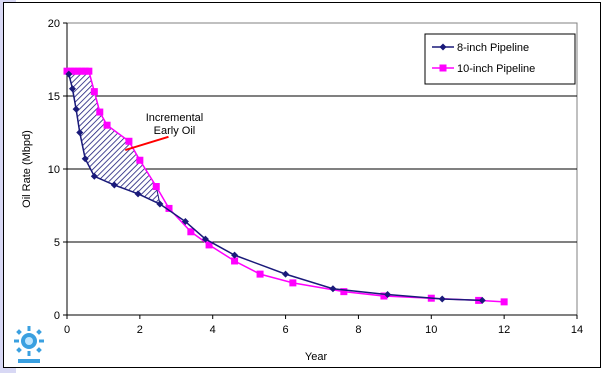 The height and width of the screenshot is (373, 606). What do you see at coordinates (54, 170) in the screenshot?
I see `y-tick-label: 10` at bounding box center [54, 170].